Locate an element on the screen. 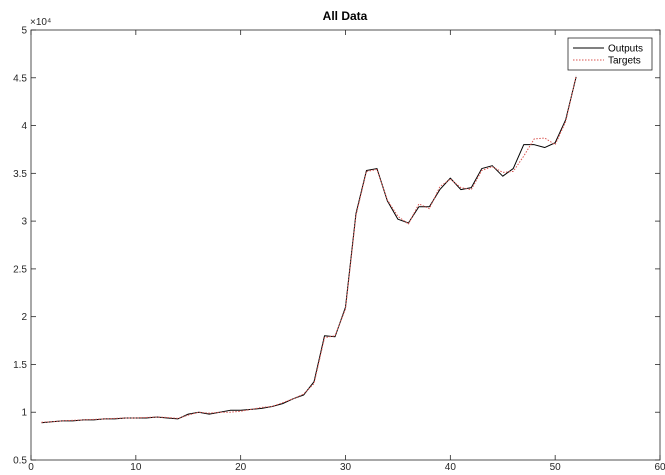 This screenshot has height=475, width=665. y-tick-label: 3 is located at coordinates (24, 222).